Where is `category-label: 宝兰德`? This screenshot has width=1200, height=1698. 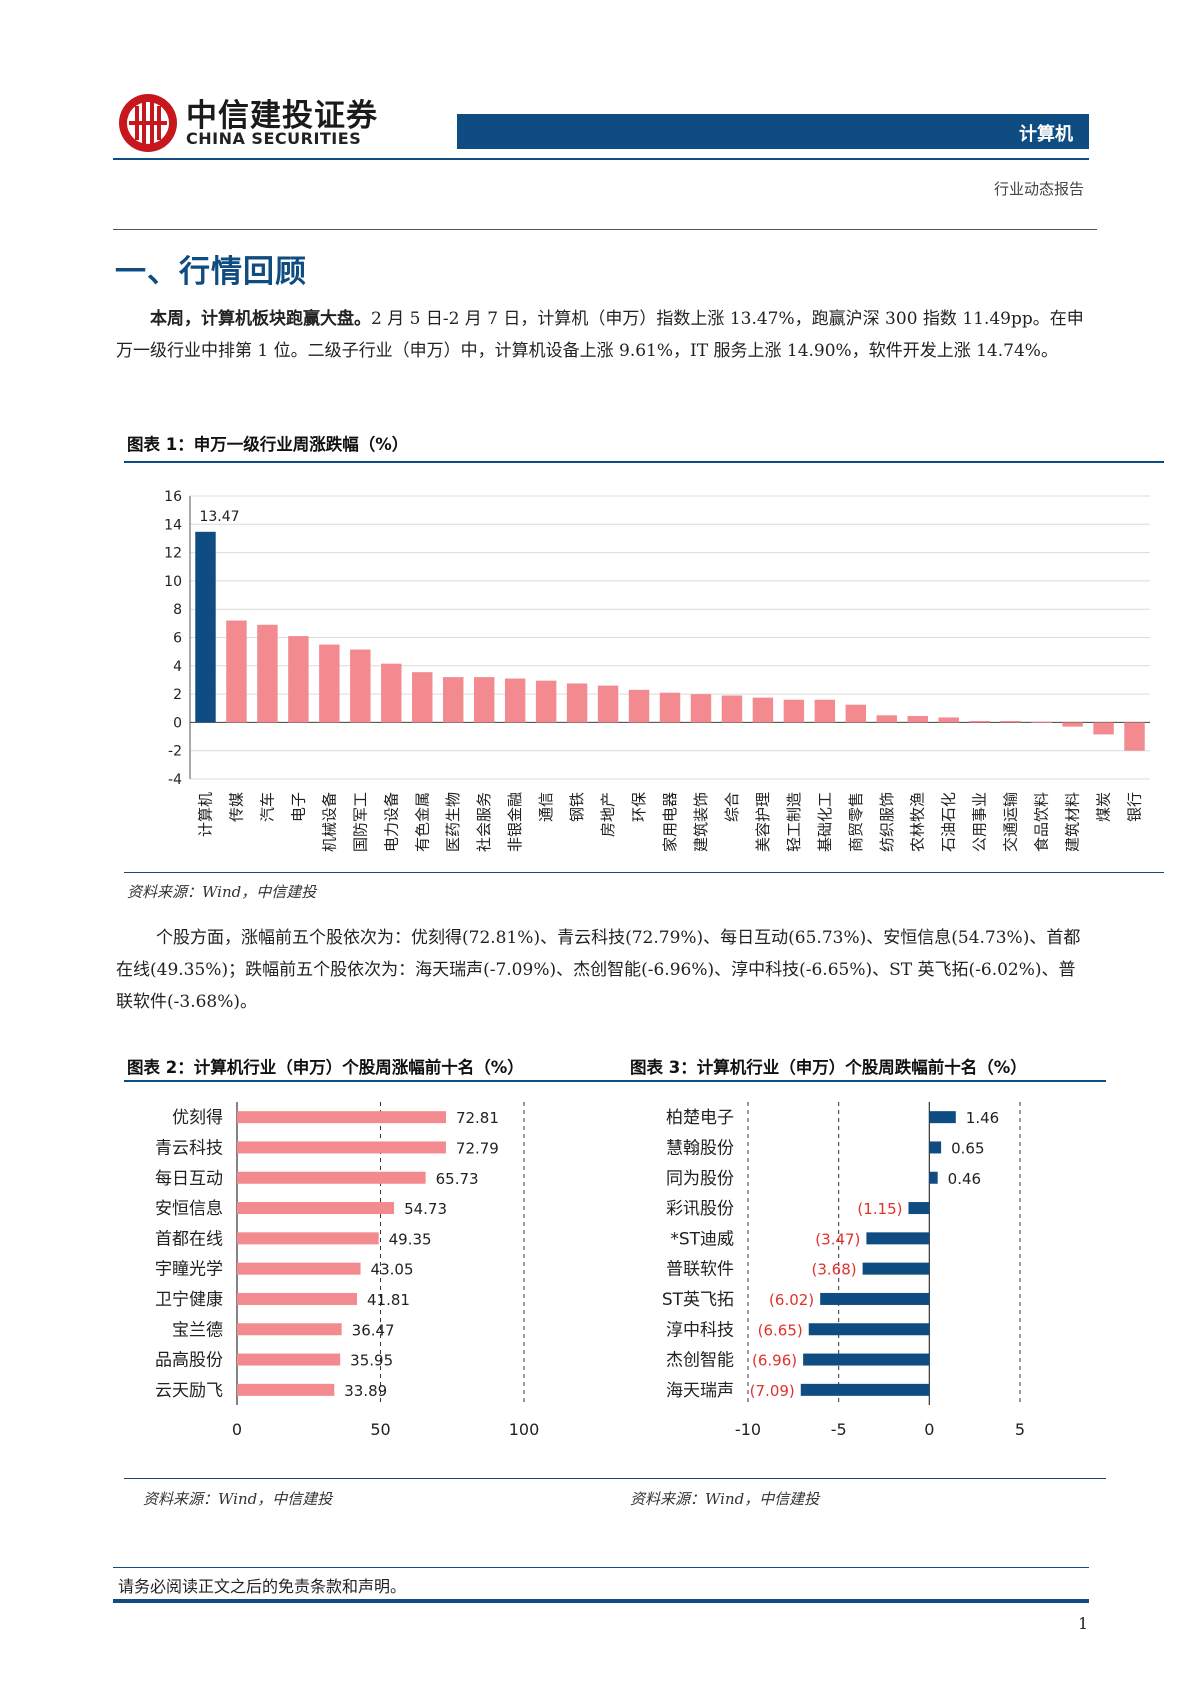
category-label: 宝兰德 is located at coordinates (197, 1330).